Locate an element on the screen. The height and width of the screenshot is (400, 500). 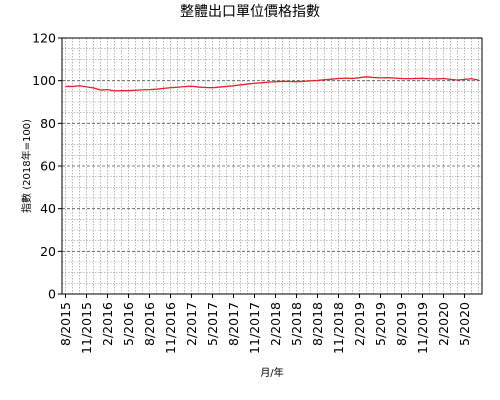
x-tick-label: 11/2017 is located at coordinates (254, 328).